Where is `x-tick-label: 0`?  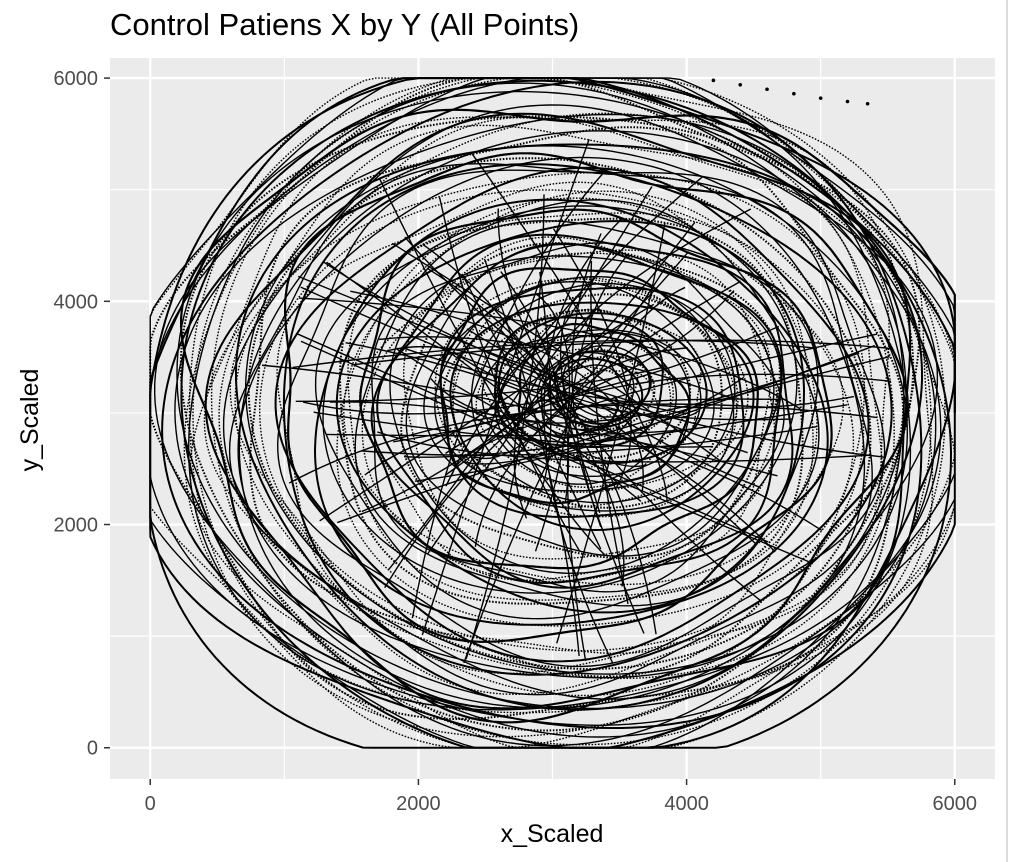
x-tick-label: 0 is located at coordinates (150, 804).